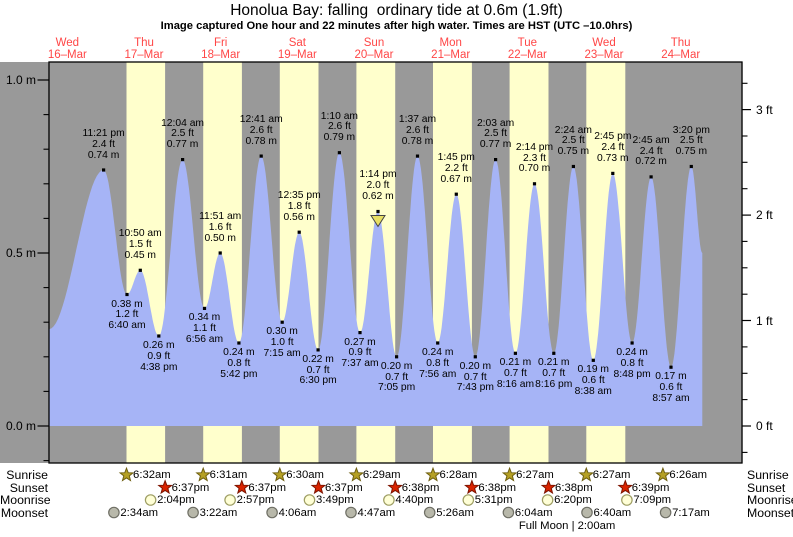 This screenshot has height=537, width=793. I want to click on tide-high-label: 11:21 pm 2.4 ft 0.74 m, so click(103, 144).